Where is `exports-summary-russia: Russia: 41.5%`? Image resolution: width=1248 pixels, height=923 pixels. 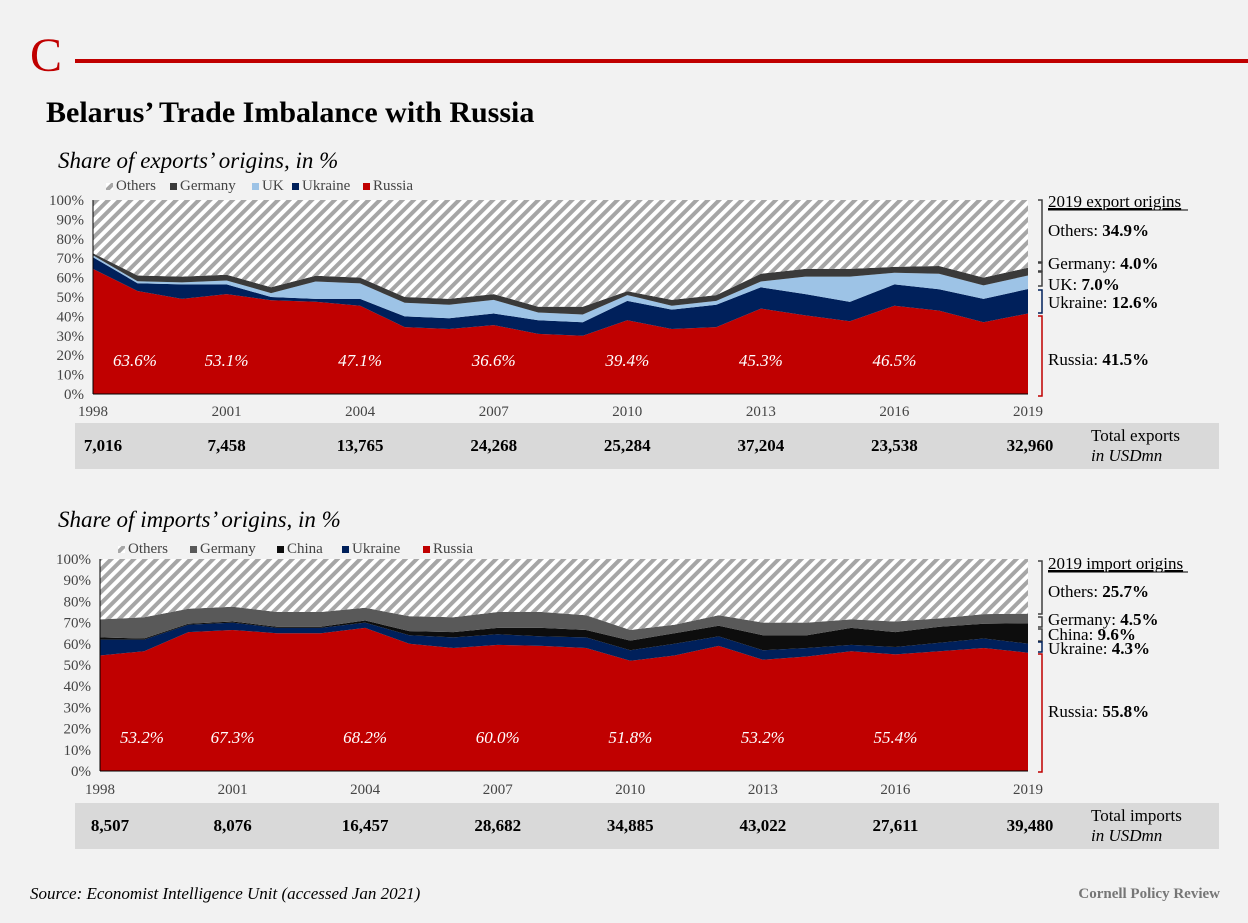
exports-summary-russia: Russia: 41.5% is located at coordinates (1098, 359).